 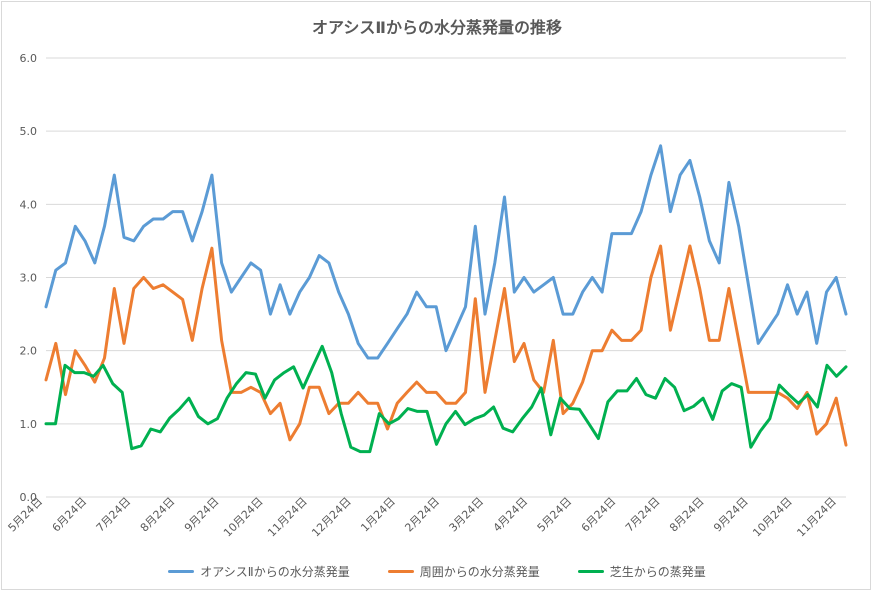 What do you see at coordinates (29, 351) in the screenshot?
I see `y-tick-label: 2.0` at bounding box center [29, 351].